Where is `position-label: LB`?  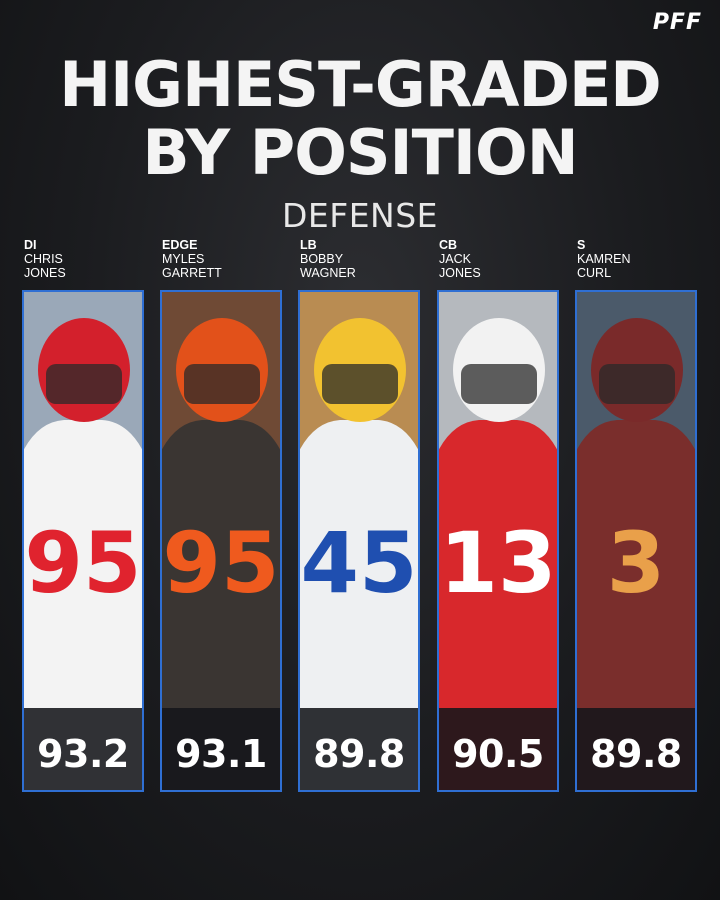
position-label: LB is located at coordinates (308, 245).